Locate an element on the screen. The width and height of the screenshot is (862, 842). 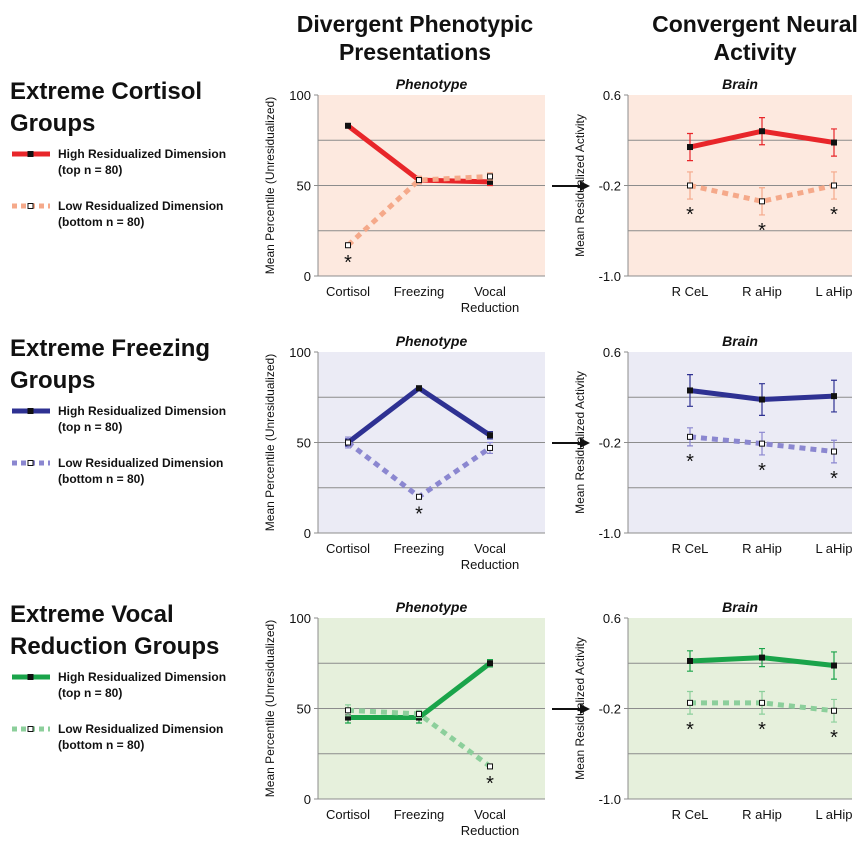
arrow-head is located at coordinates (585, 186).